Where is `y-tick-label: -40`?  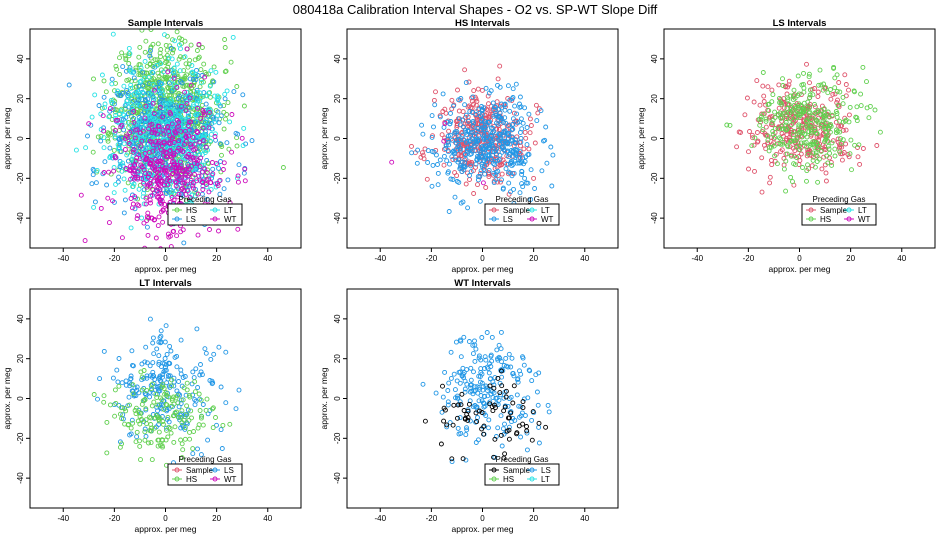 y-tick-label: -40 is located at coordinates (20, 478).